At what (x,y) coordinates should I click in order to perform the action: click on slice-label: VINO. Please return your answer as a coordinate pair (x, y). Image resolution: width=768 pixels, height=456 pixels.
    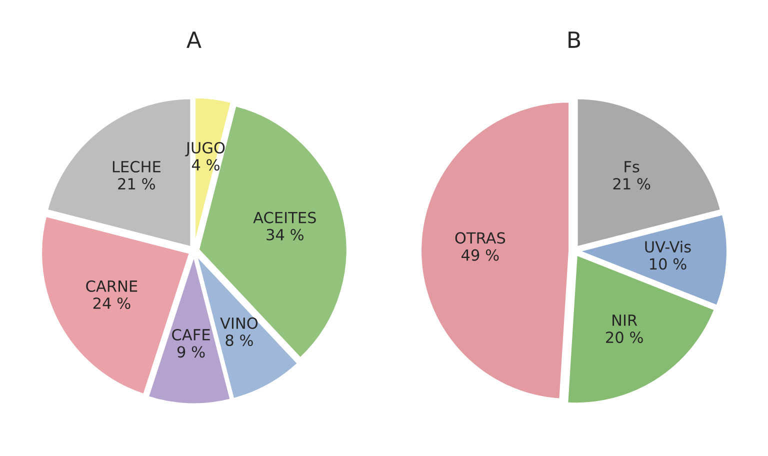
    Looking at the image, I should click on (239, 323).